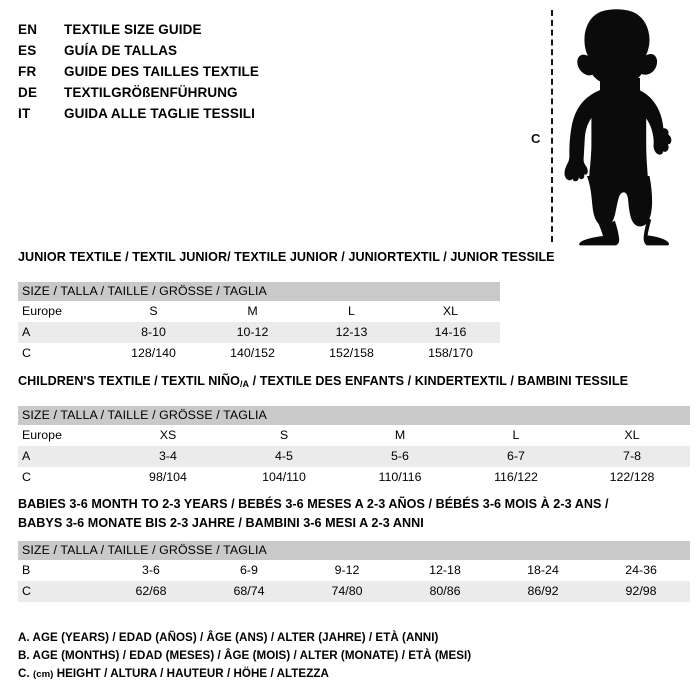  I want to click on language-row-de: DE TEXTILGRÖßENFÜHRUNG, so click(138, 95).